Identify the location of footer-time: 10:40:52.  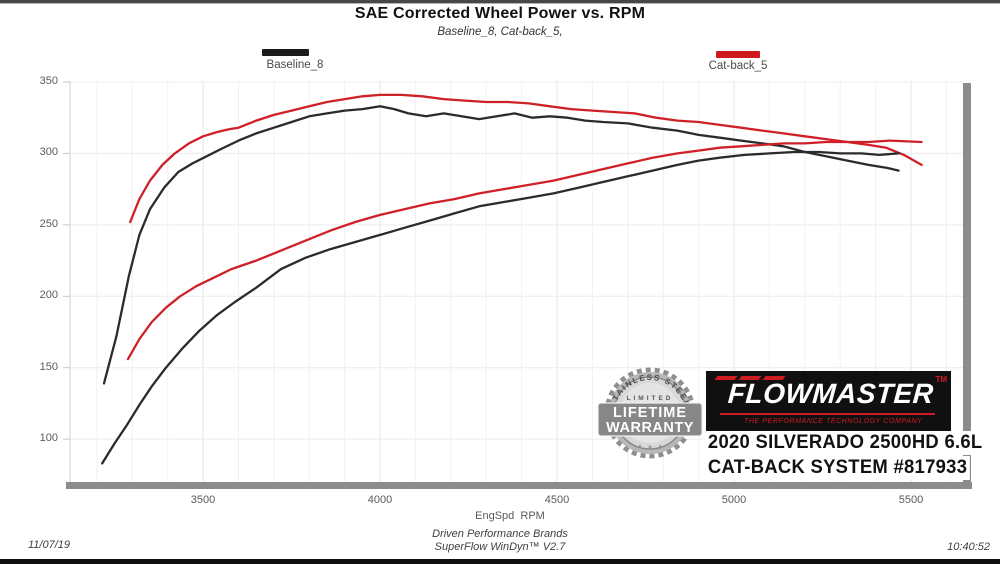
(968, 547).